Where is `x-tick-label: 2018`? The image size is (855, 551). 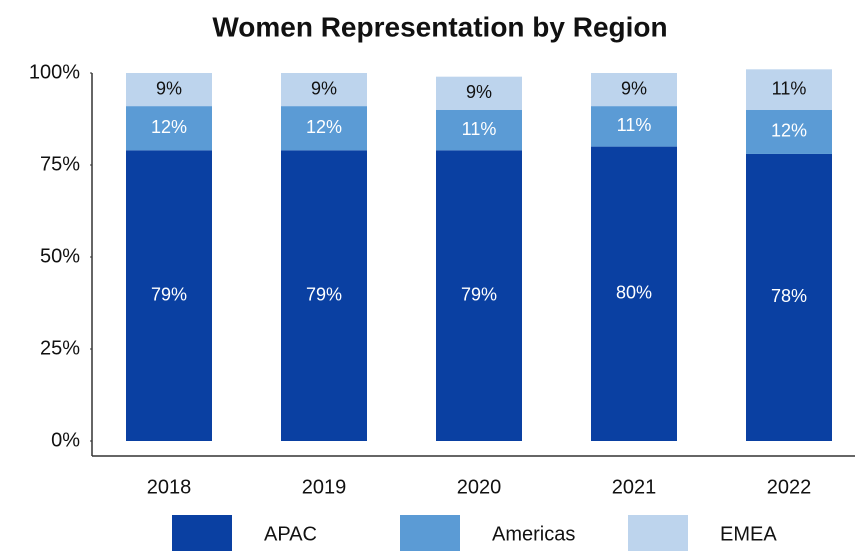 x-tick-label: 2018 is located at coordinates (169, 487).